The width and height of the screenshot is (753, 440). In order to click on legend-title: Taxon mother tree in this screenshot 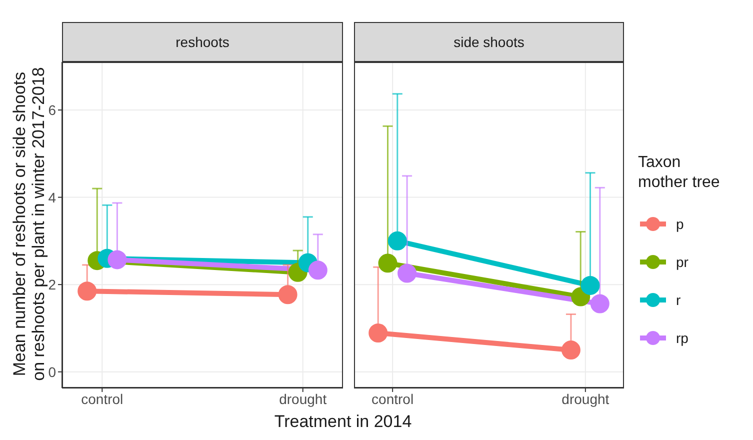, I will do `click(679, 173)`.